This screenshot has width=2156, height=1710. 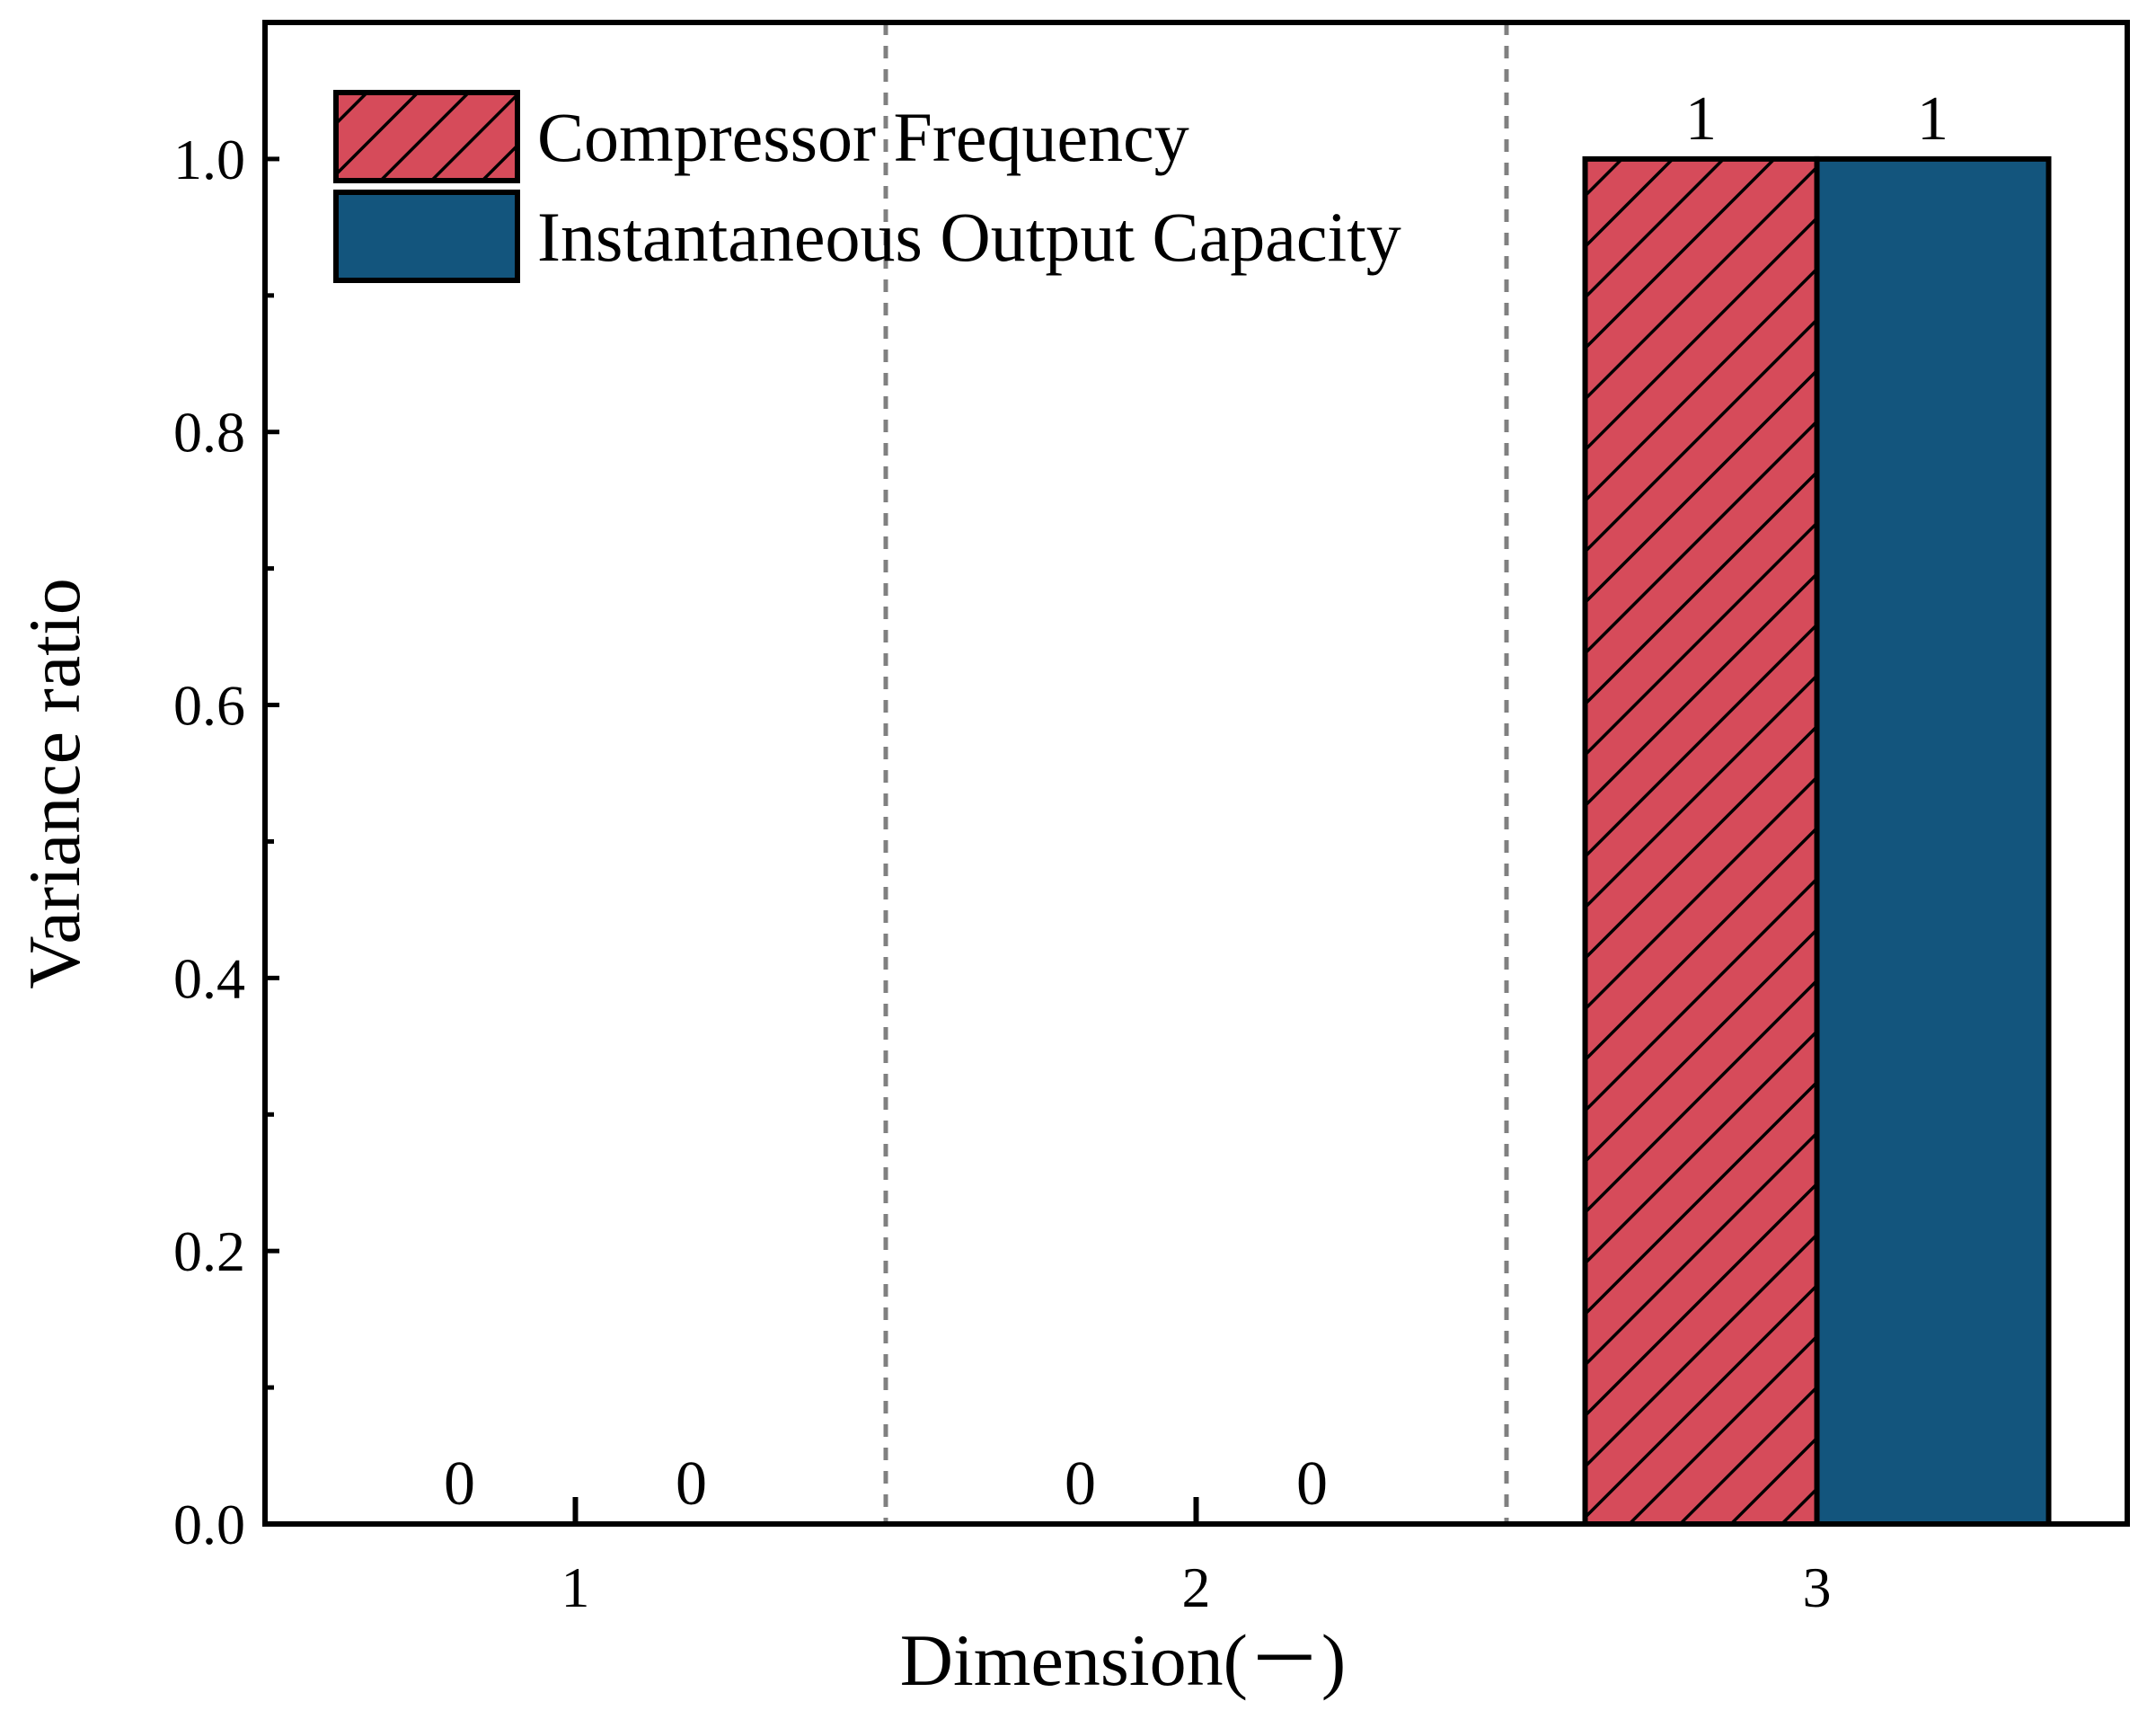 I want to click on y-tick-label: 0.6, so click(x=209, y=706).